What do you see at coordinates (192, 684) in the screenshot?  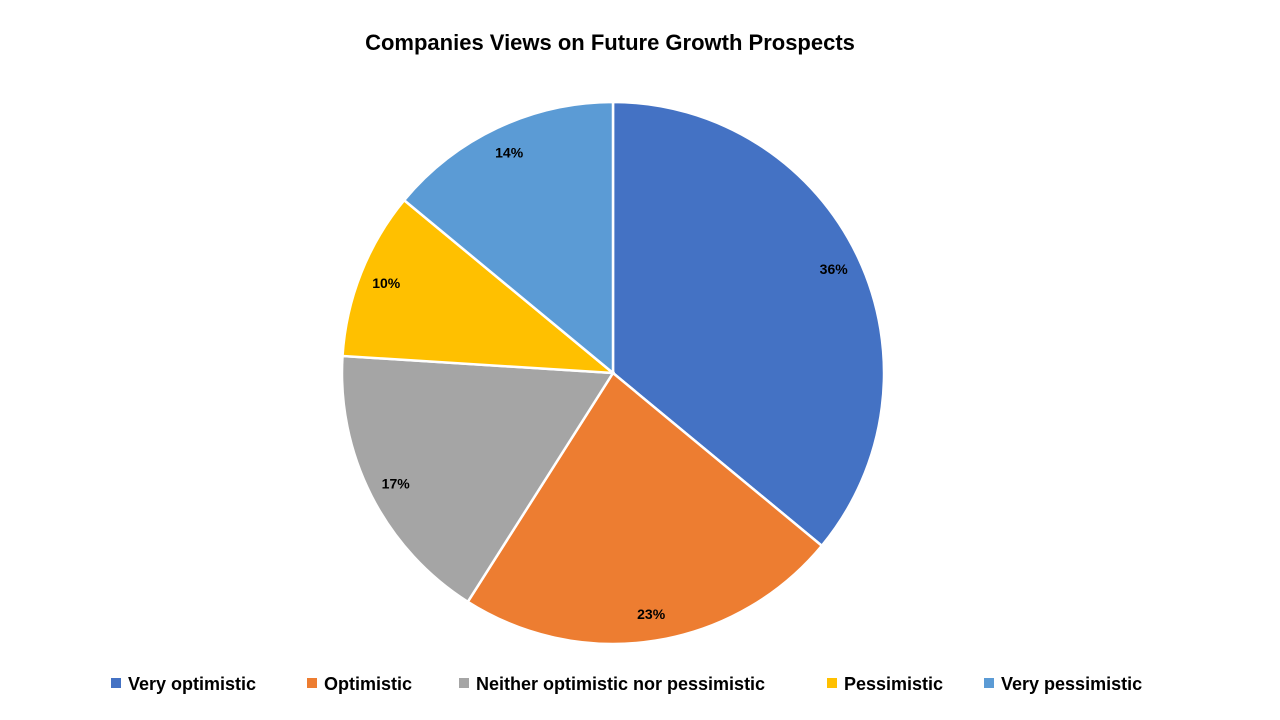 I see `legend-label: Very optimistic` at bounding box center [192, 684].